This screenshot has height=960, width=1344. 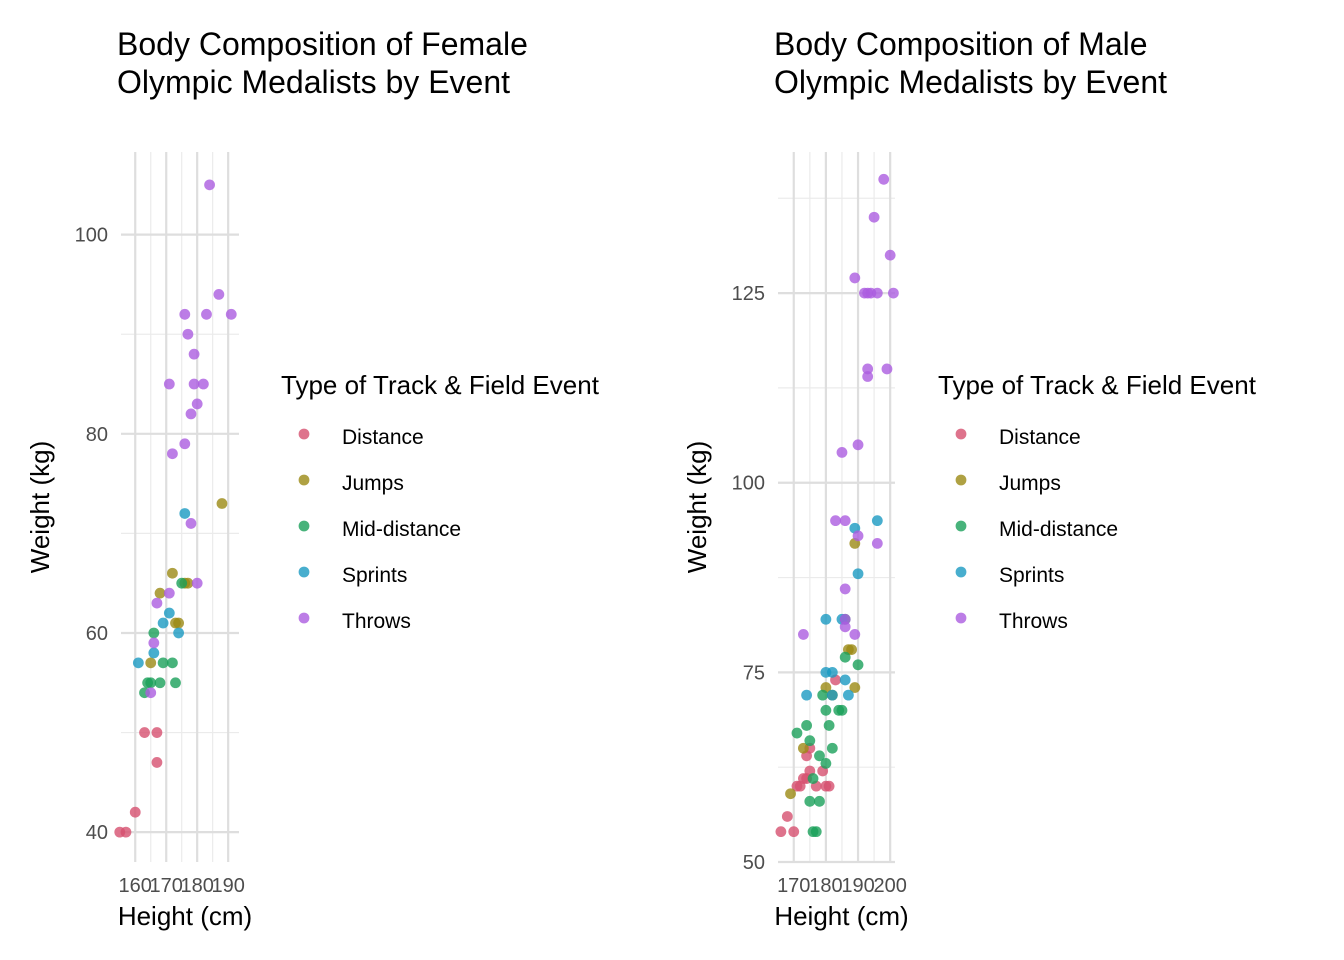 What do you see at coordinates (961, 44) in the screenshot?
I see `chart-title-line: Body Composition of Male` at bounding box center [961, 44].